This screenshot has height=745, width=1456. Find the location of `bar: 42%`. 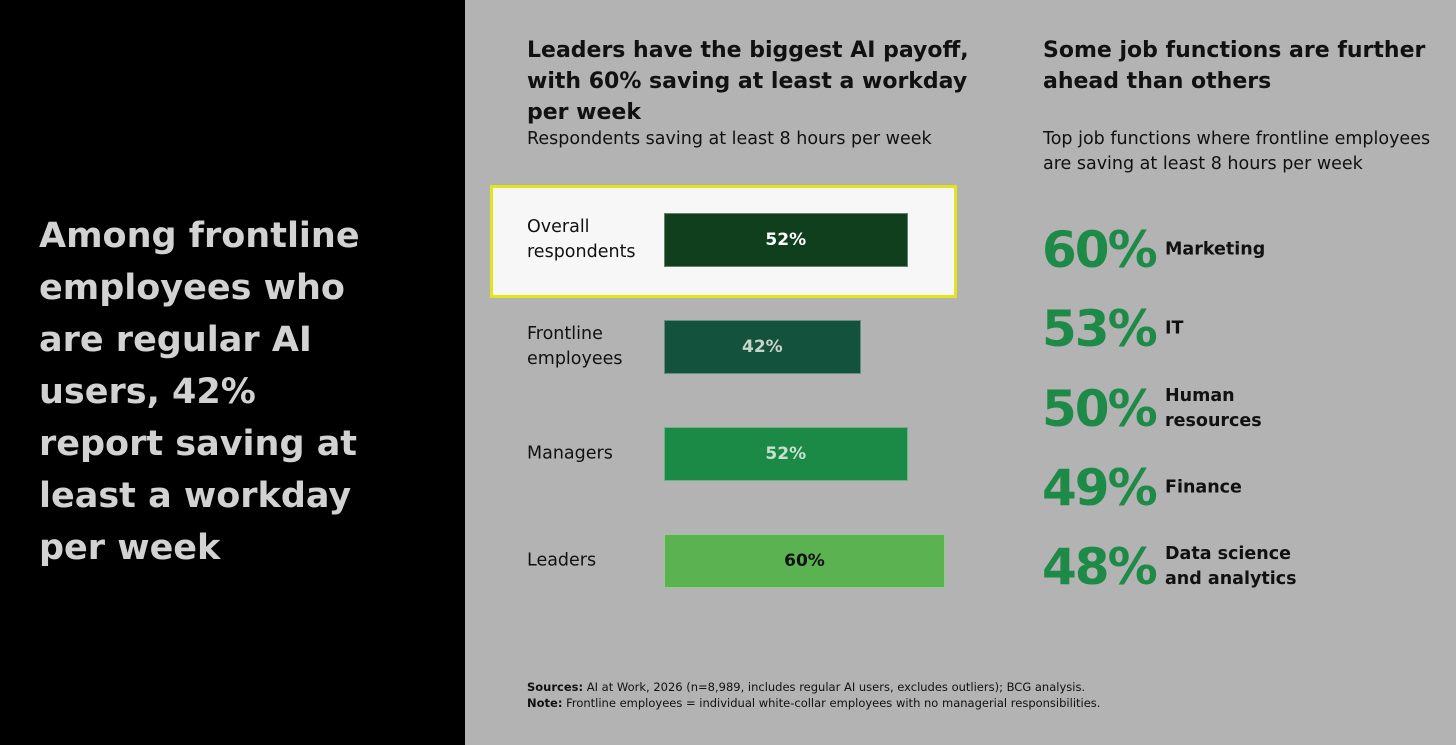

bar: 42% is located at coordinates (762, 347).